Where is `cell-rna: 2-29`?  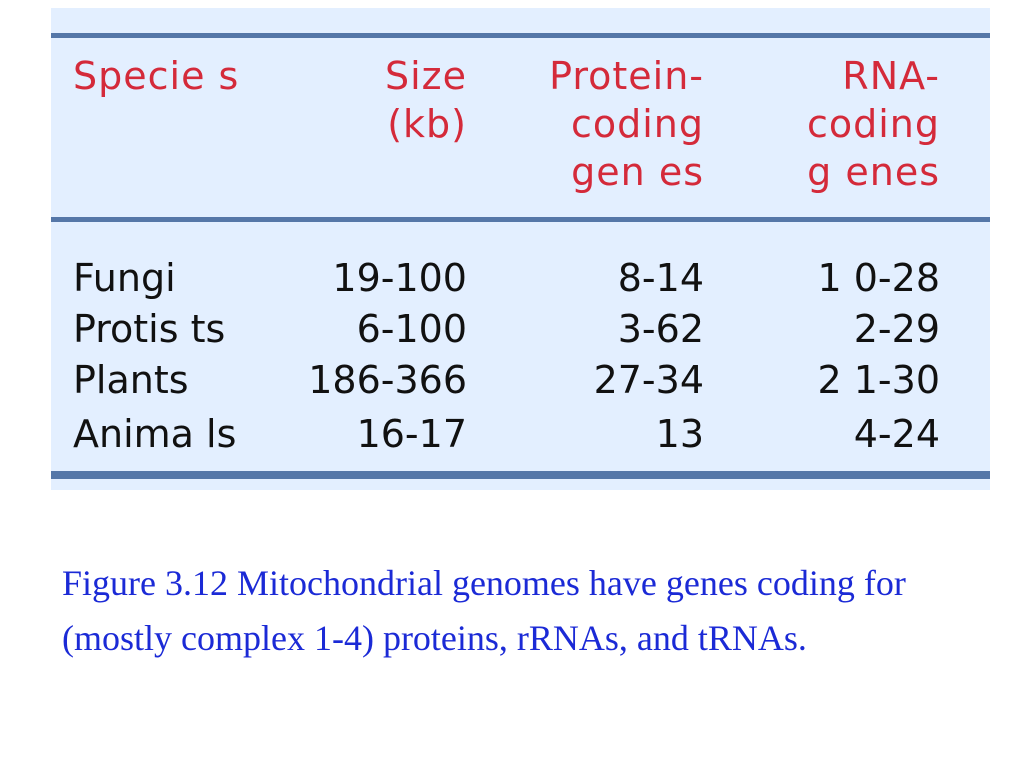
cell-rna: 2-29 is located at coordinates (896, 329).